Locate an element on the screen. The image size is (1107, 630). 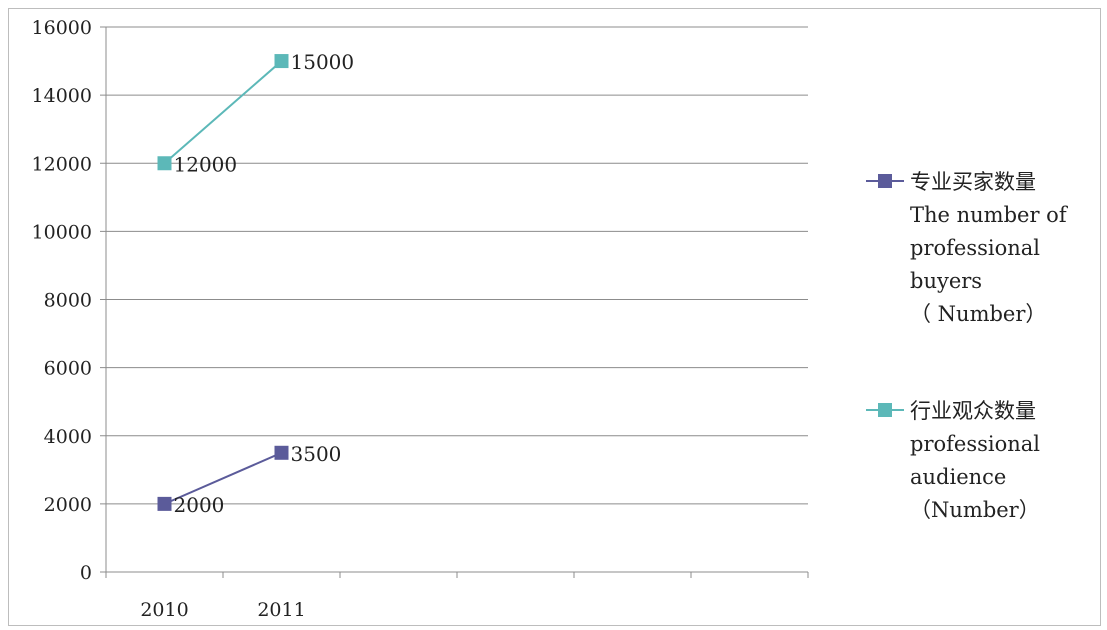
series-layer: 2000 3500 12000 15000 is located at coordinates (256, 283).